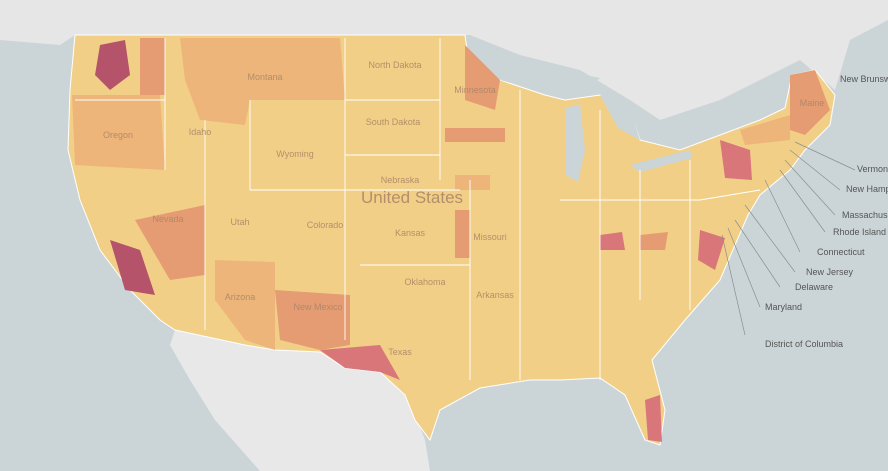 The width and height of the screenshot is (888, 471). I want to click on state-label: Oklahoma, so click(424, 282).